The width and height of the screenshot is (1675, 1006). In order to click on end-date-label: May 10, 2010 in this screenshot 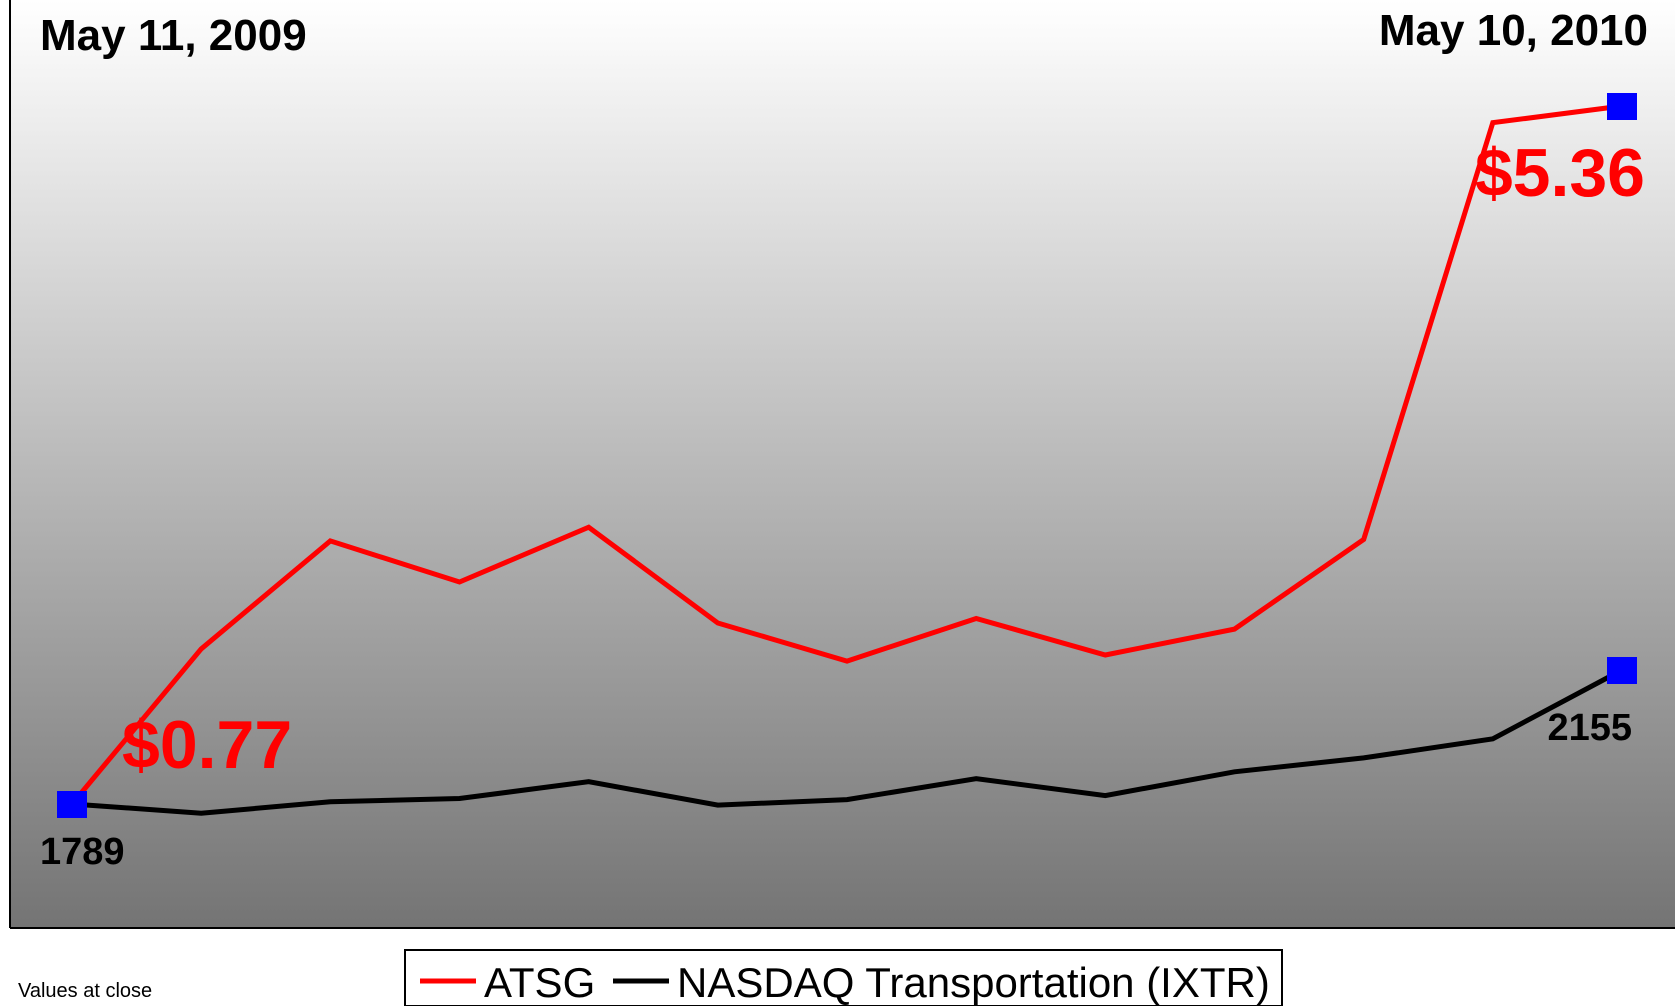, I will do `click(1513, 30)`.